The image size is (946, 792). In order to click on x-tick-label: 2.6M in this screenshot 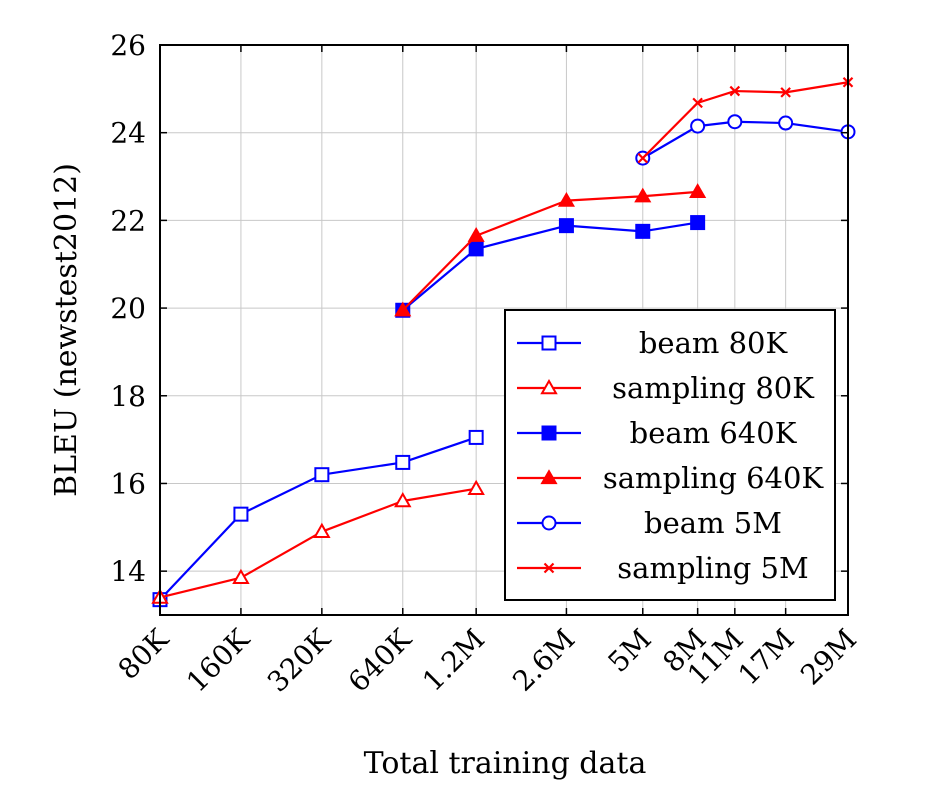, I will do `click(543, 660)`.